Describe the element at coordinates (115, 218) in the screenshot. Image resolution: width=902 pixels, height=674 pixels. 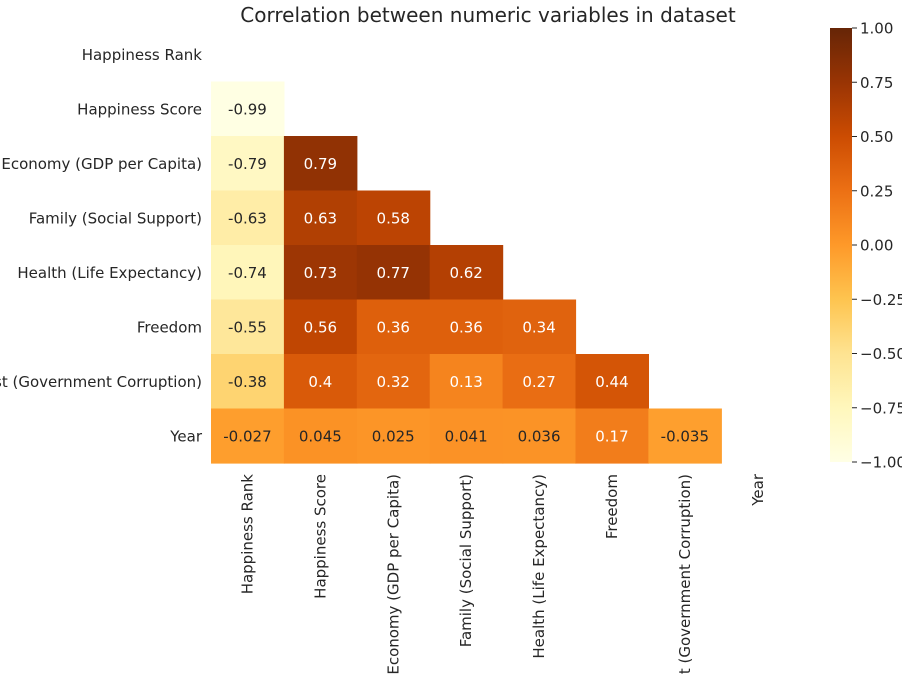
I see `y-label-family-social-support: Family (Social Support)` at that location.